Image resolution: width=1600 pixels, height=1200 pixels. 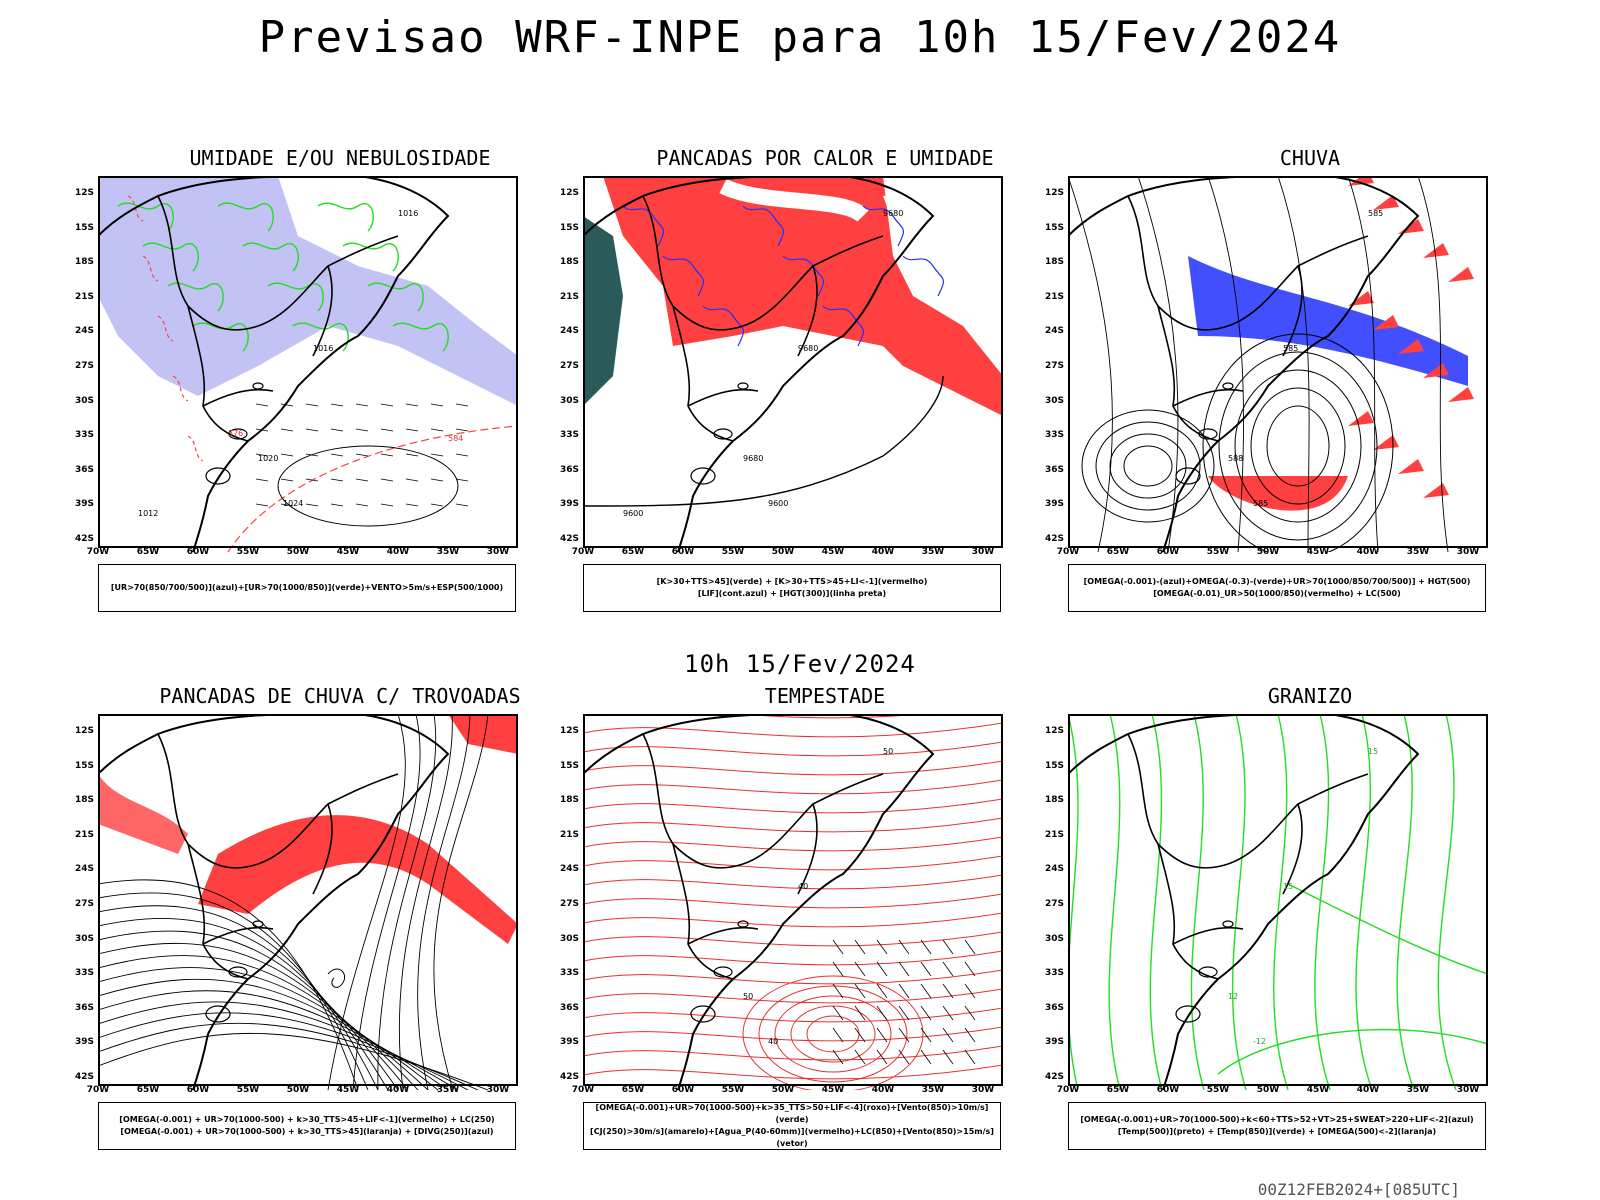 What do you see at coordinates (800, 664) in the screenshot?
I see `section-title: 10h 15/Fev/2024` at bounding box center [800, 664].